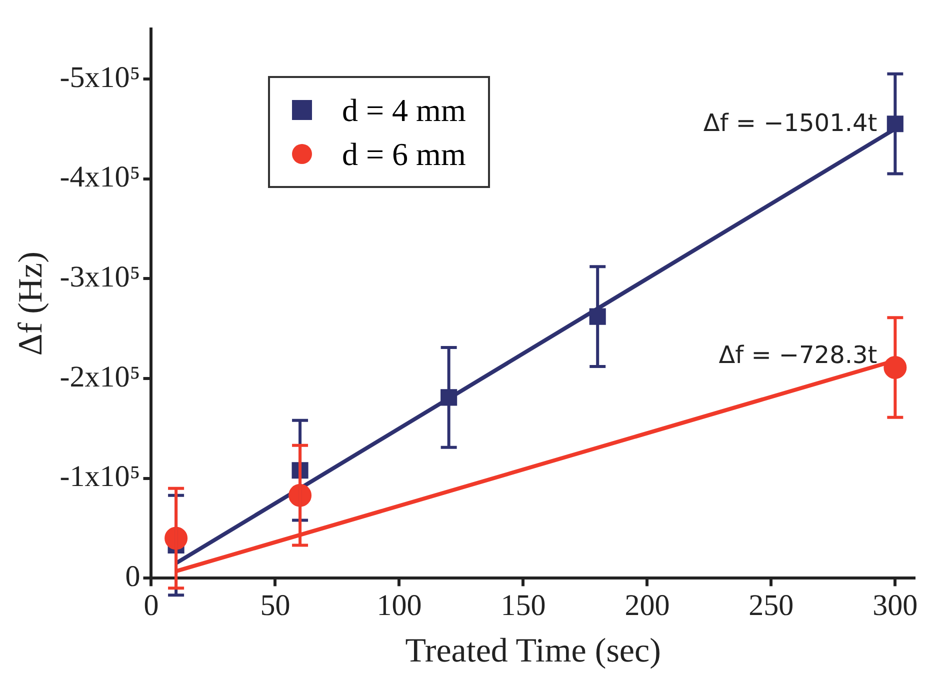 The image size is (943, 685). I want to click on x-tick-label: 250, so click(771, 605).